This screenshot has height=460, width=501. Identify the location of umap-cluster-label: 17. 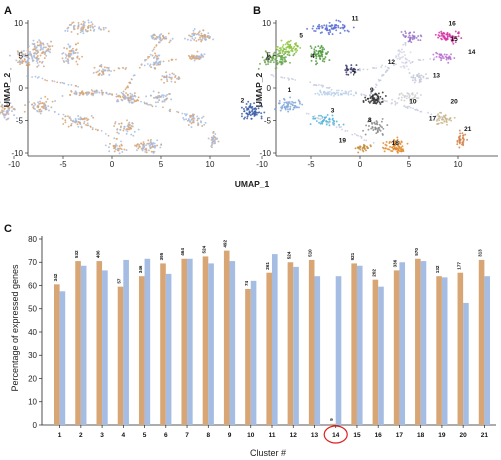
(433, 119).